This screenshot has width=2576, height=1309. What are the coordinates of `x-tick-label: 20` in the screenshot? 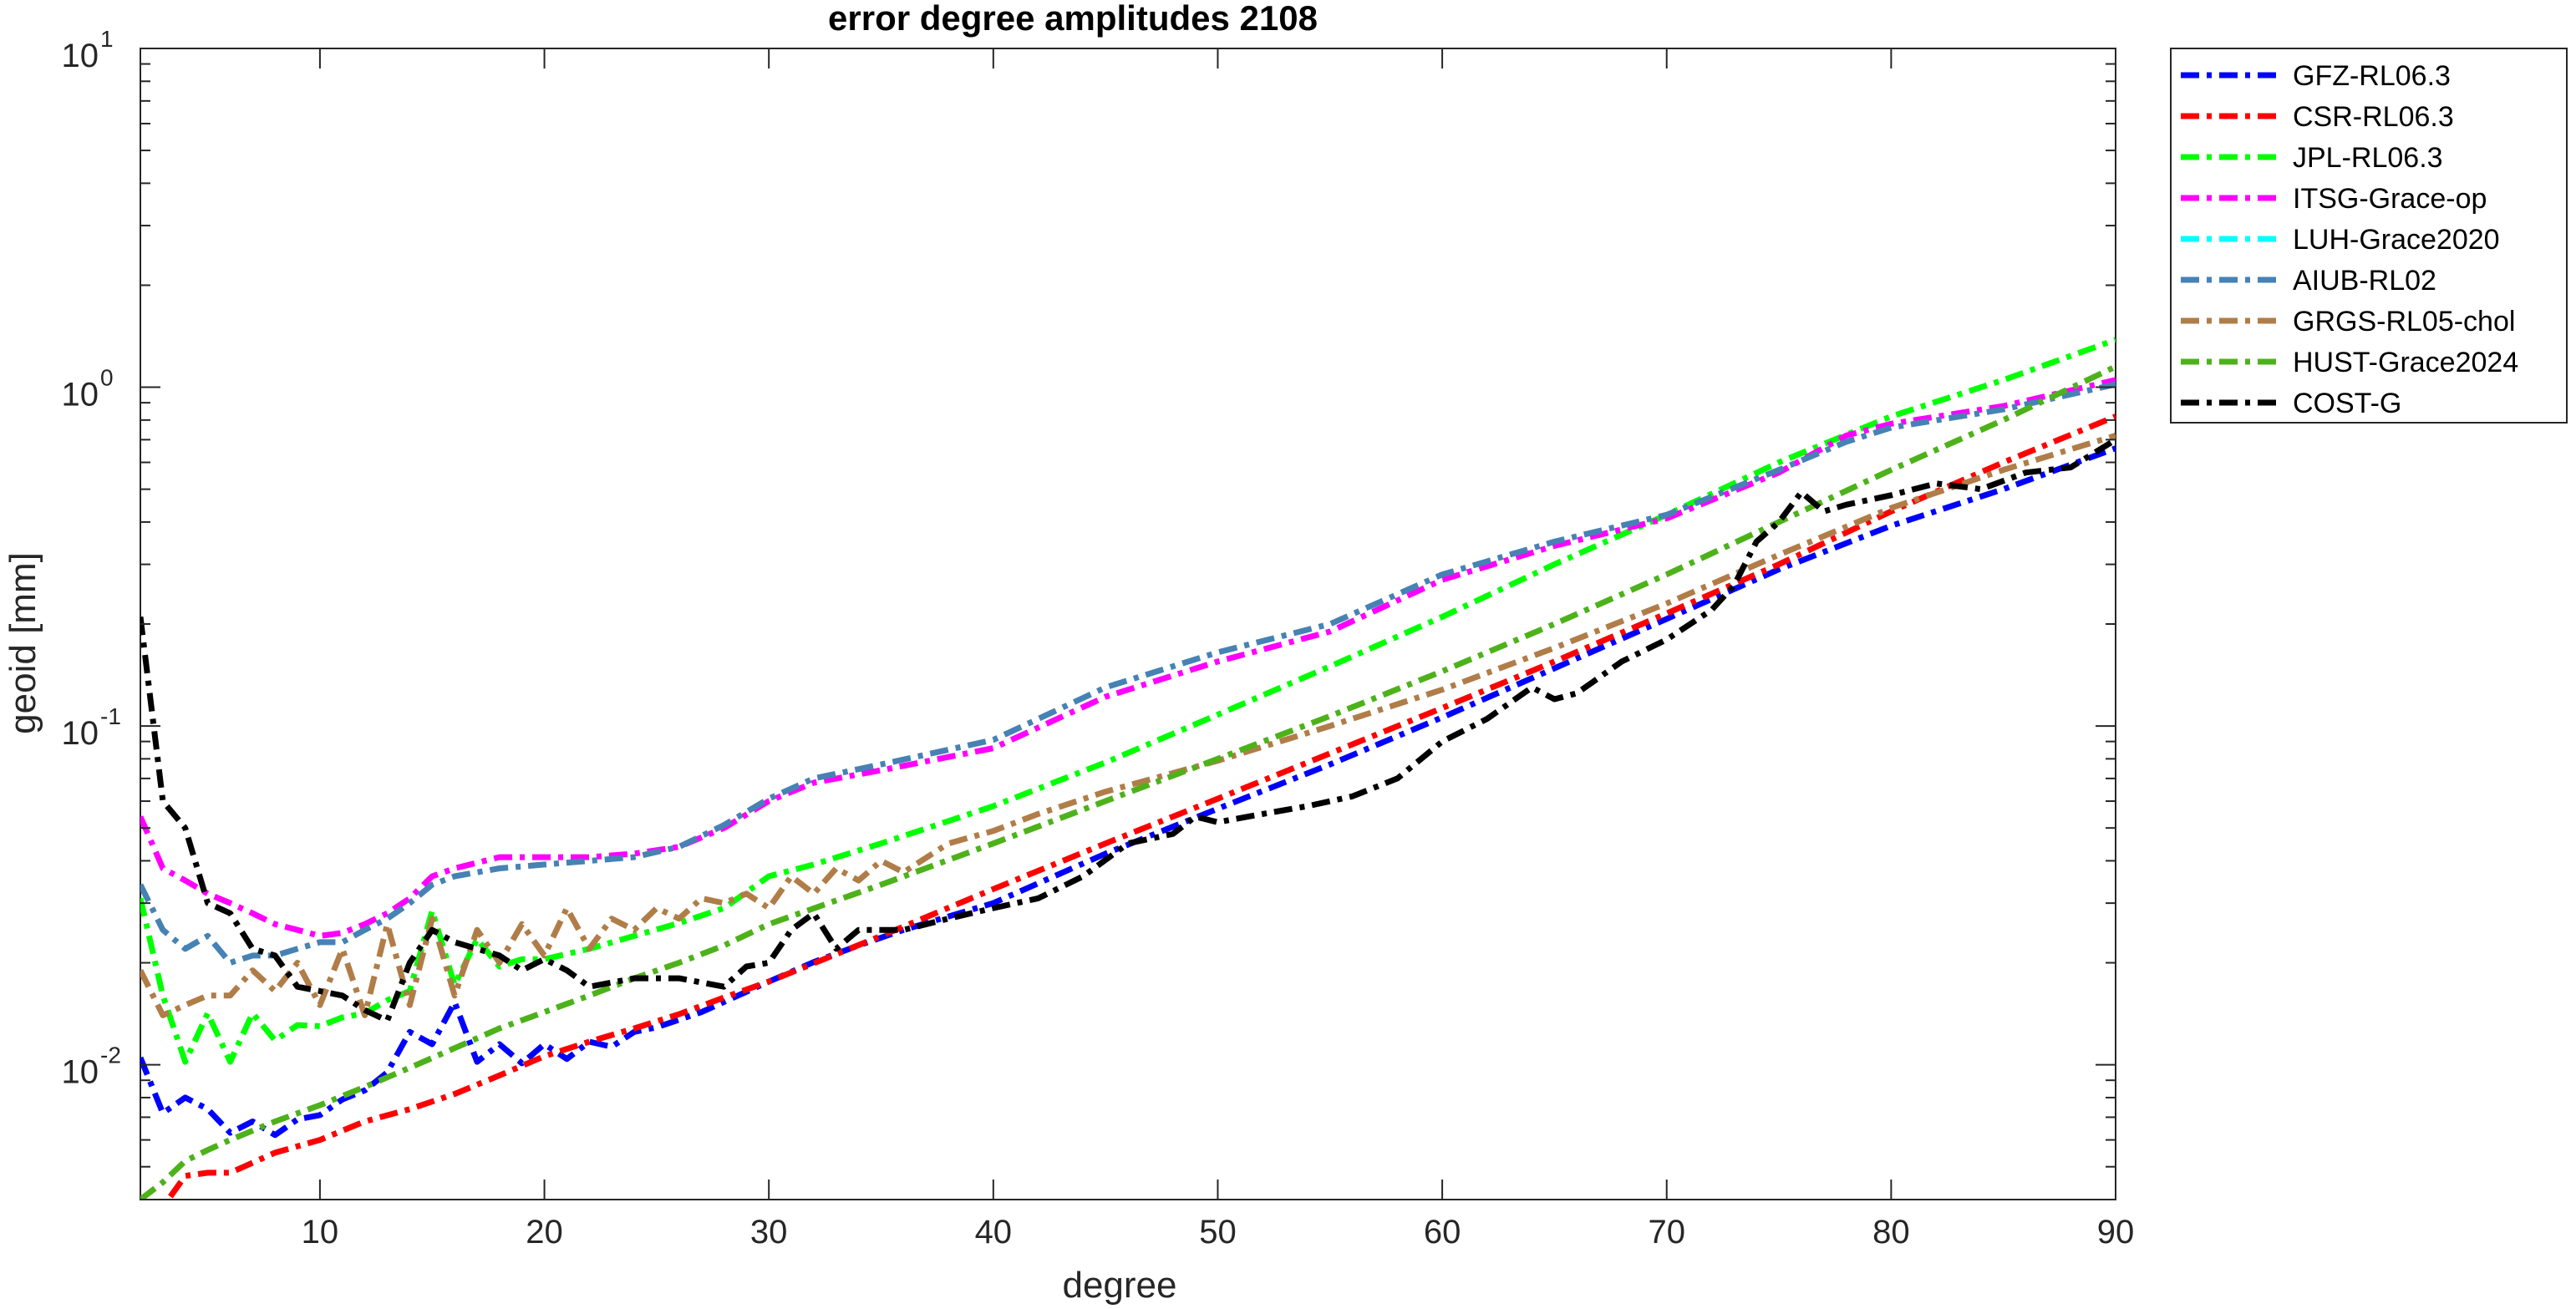 It's located at (544, 1232).